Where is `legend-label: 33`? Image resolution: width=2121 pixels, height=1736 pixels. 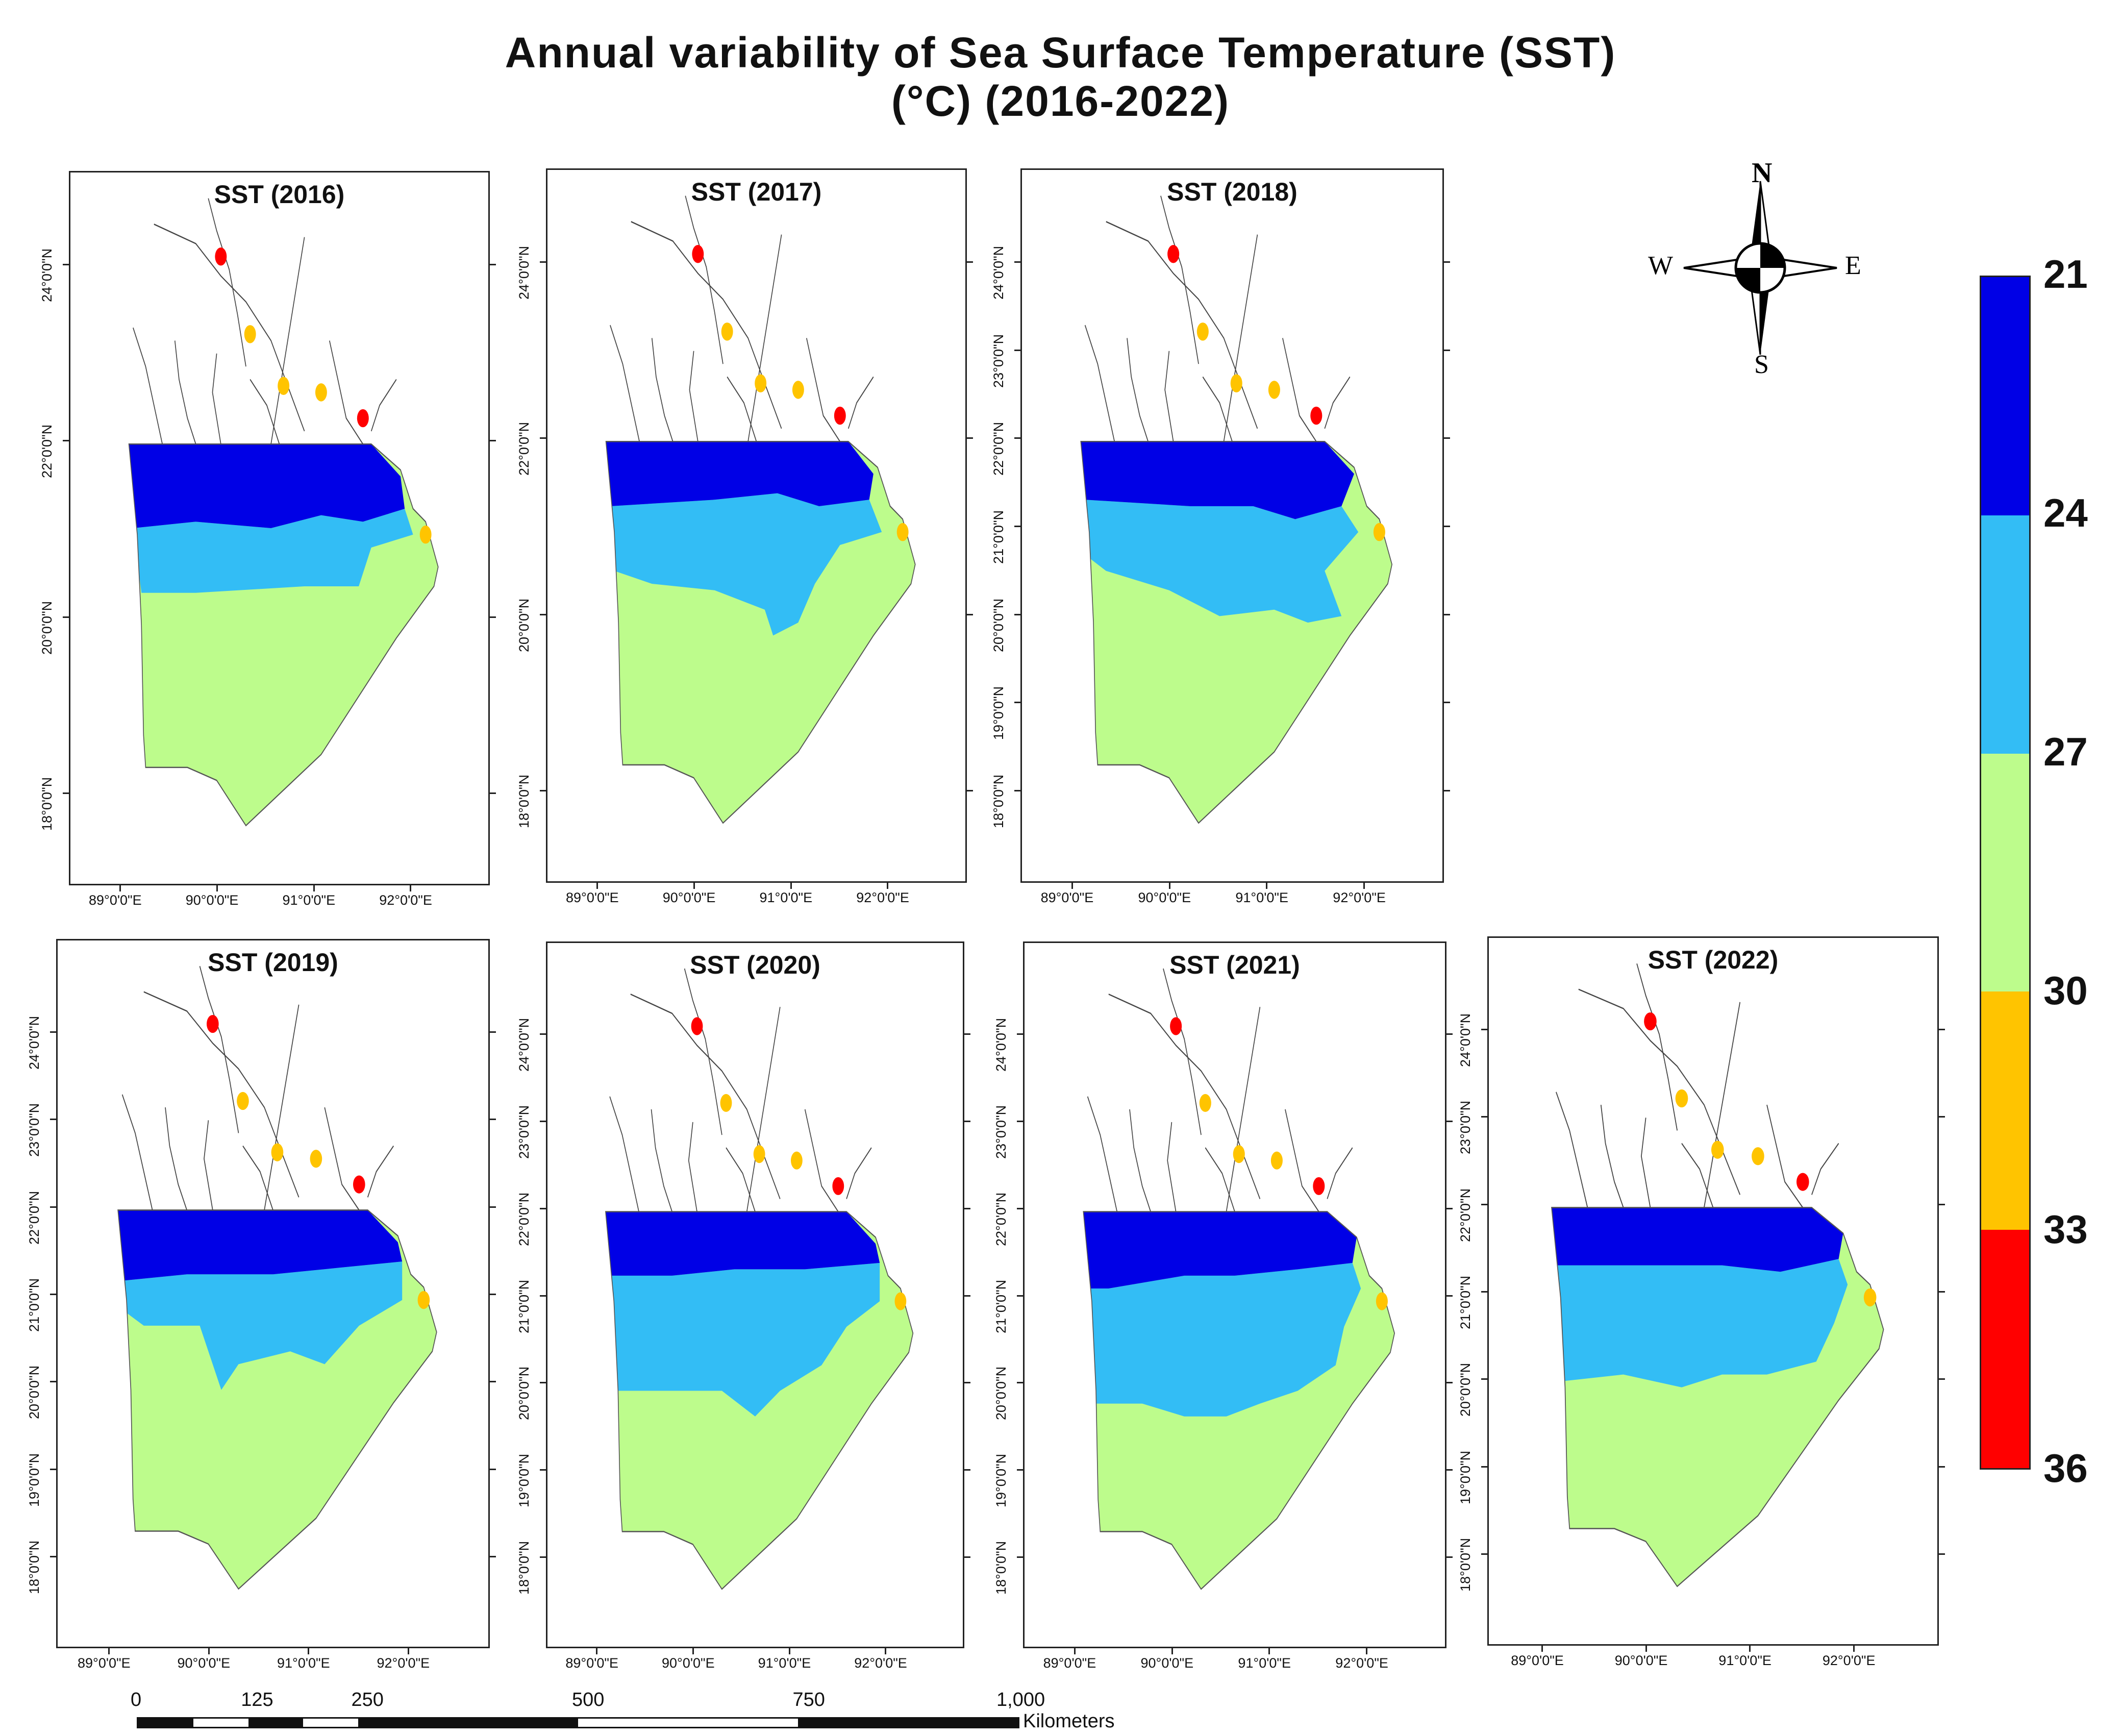 legend-label: 33 is located at coordinates (2065, 1229).